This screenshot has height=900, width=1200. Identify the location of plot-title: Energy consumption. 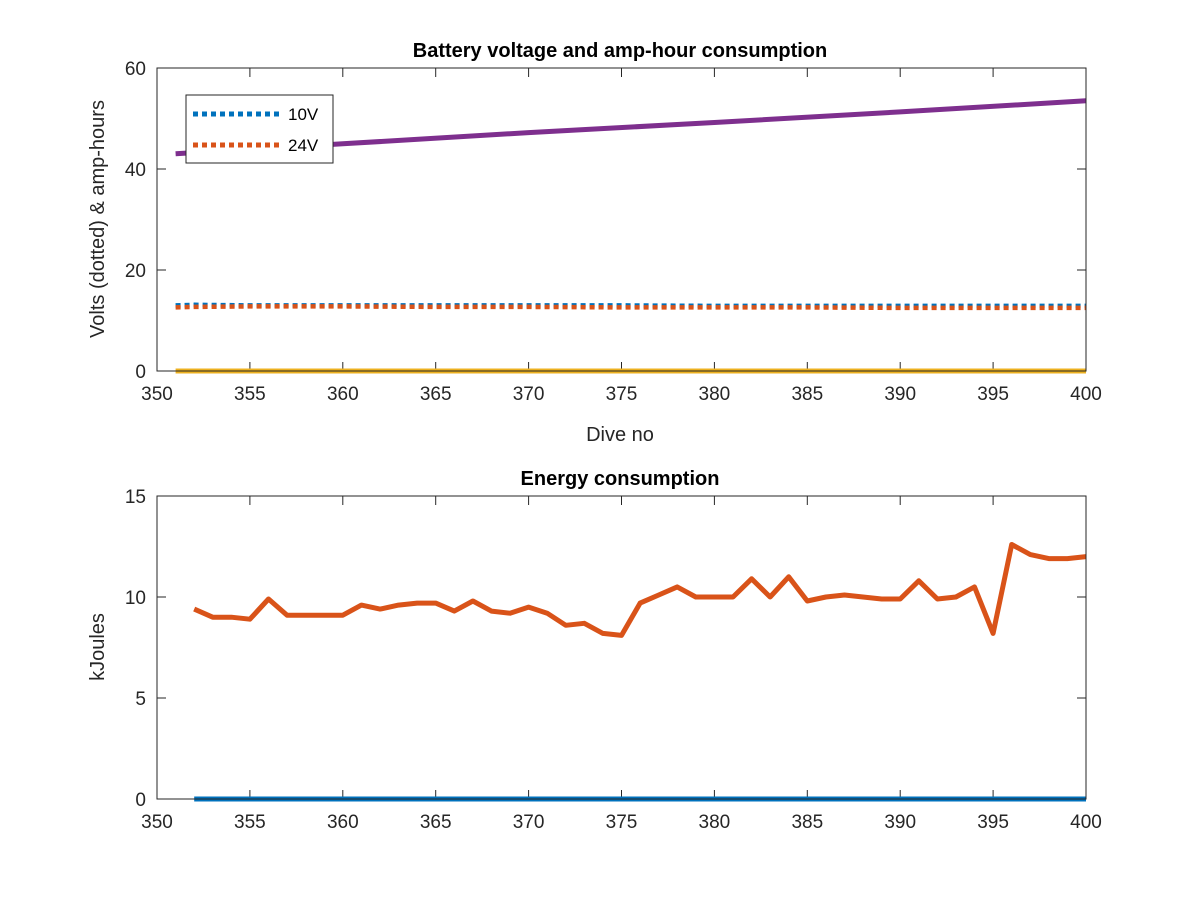
(620, 479).